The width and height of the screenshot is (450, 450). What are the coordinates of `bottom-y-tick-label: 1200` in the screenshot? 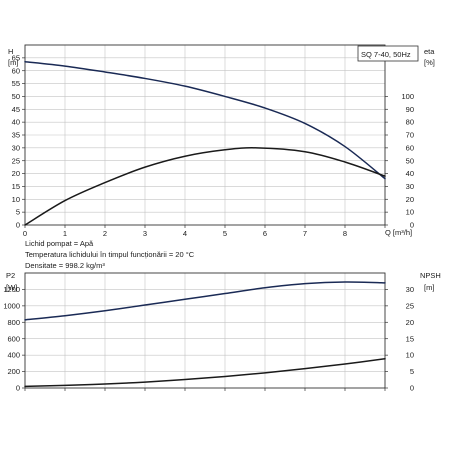 It's located at (11, 289).